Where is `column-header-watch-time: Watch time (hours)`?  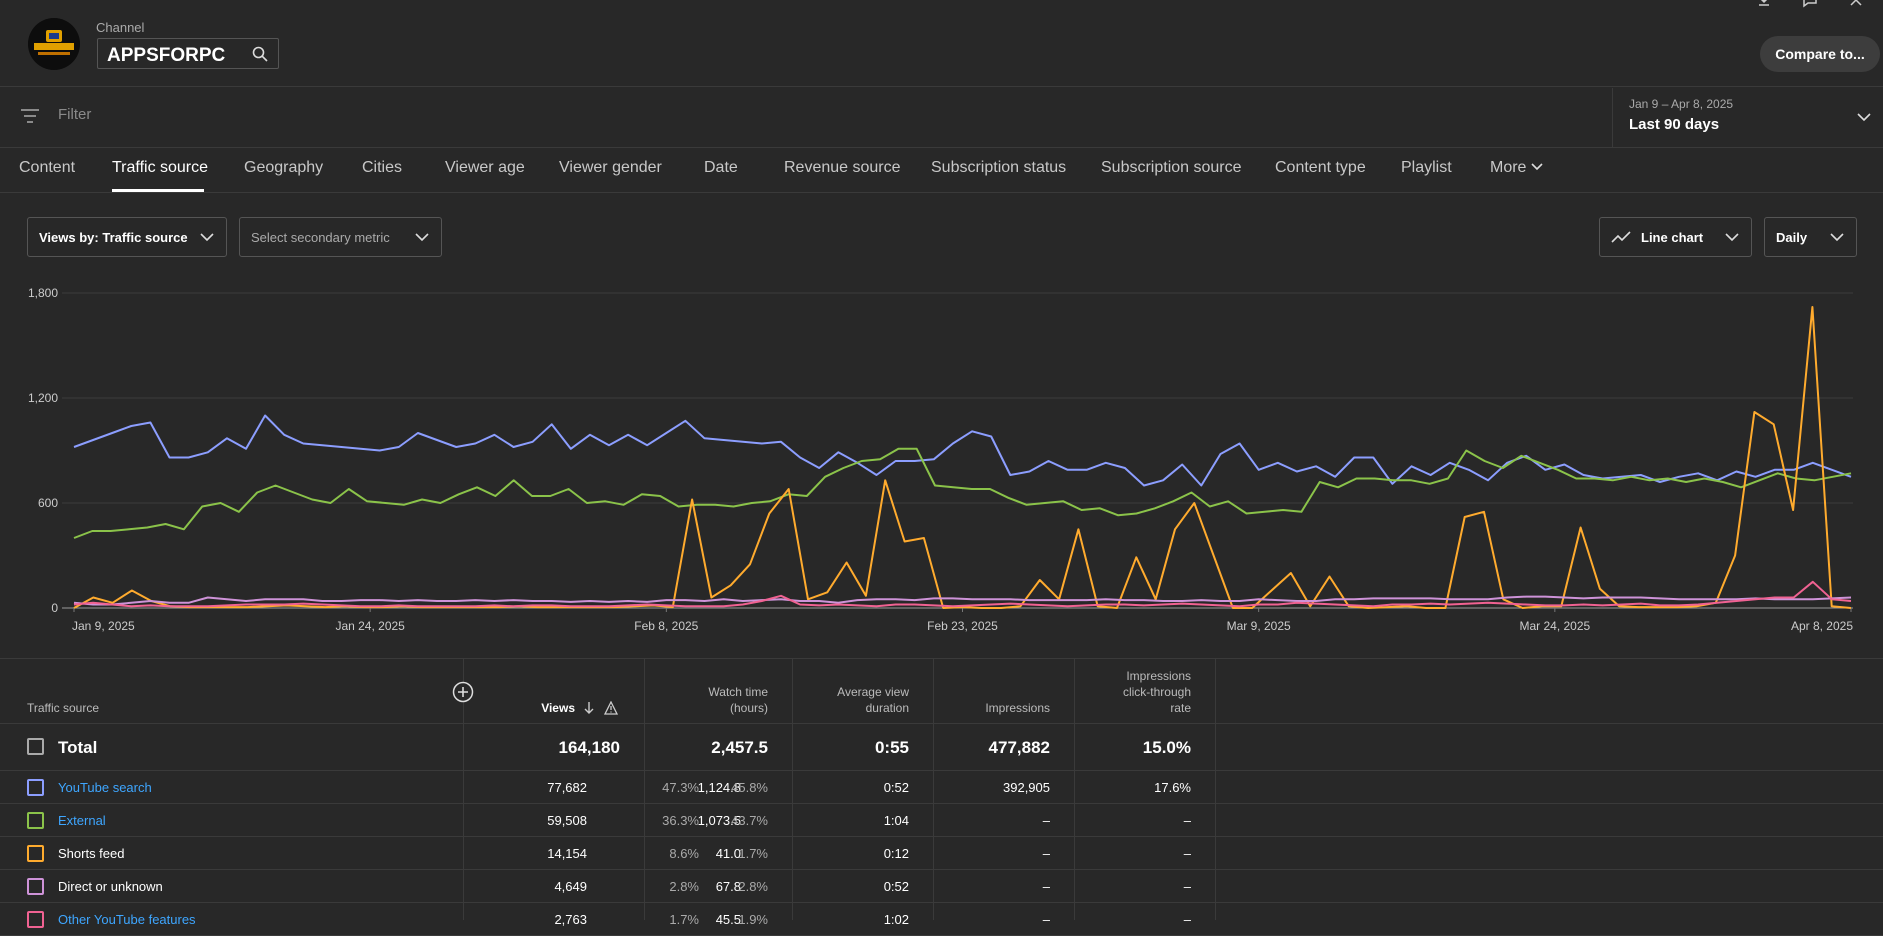
column-header-watch-time: Watch time (hours) is located at coordinates (714, 700).